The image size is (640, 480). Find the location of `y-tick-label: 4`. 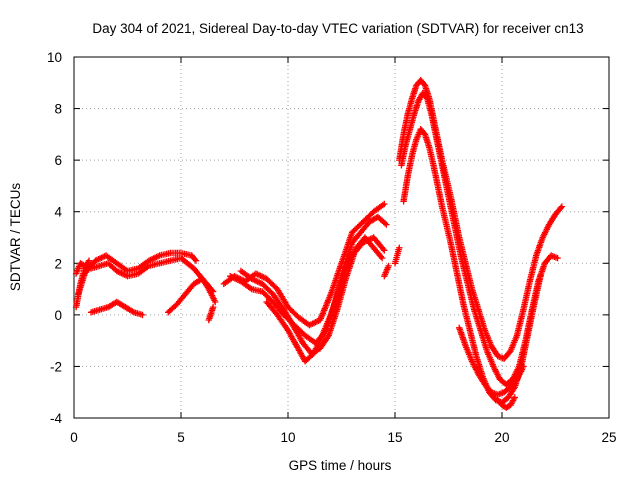

y-tick-label: 4 is located at coordinates (58, 212).